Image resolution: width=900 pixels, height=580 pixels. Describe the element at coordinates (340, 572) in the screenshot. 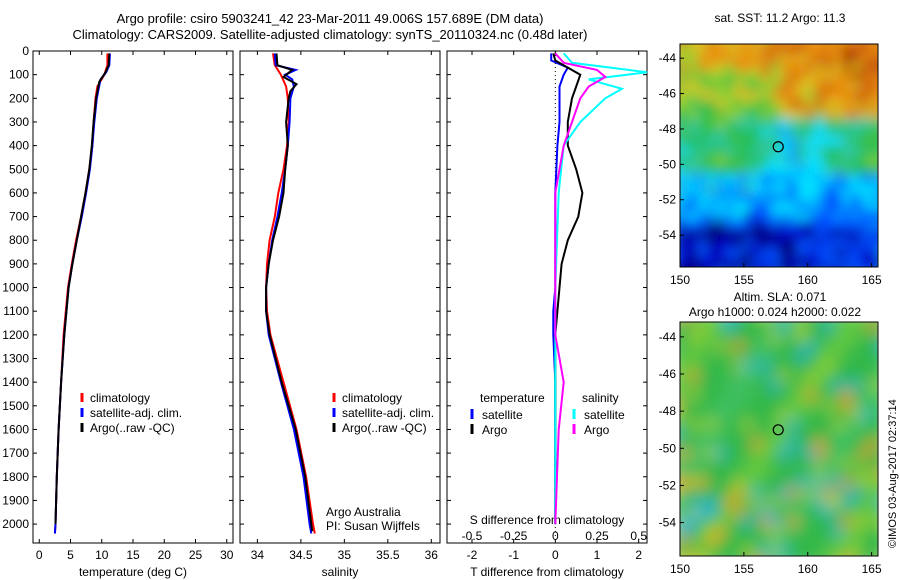

I see `salinity-xlabel: salinity` at that location.